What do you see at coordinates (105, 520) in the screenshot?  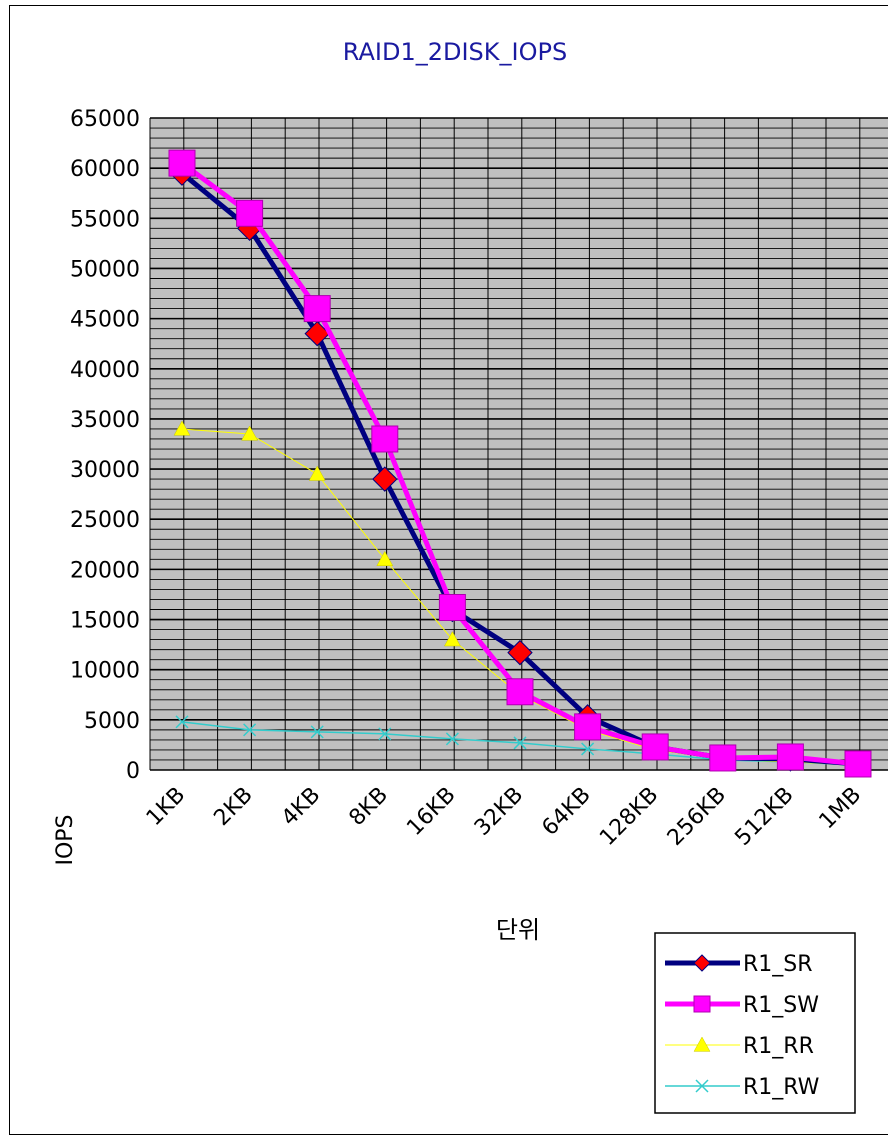 I see `y-tick-label: 25000` at bounding box center [105, 520].